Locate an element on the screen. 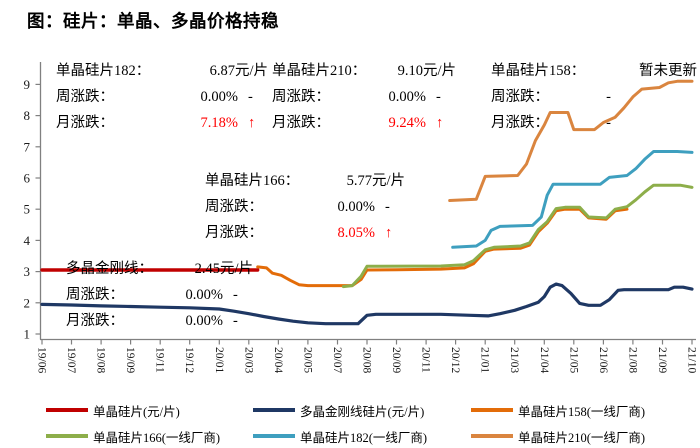  svg-text: 20/05 is located at coordinates (307, 360).